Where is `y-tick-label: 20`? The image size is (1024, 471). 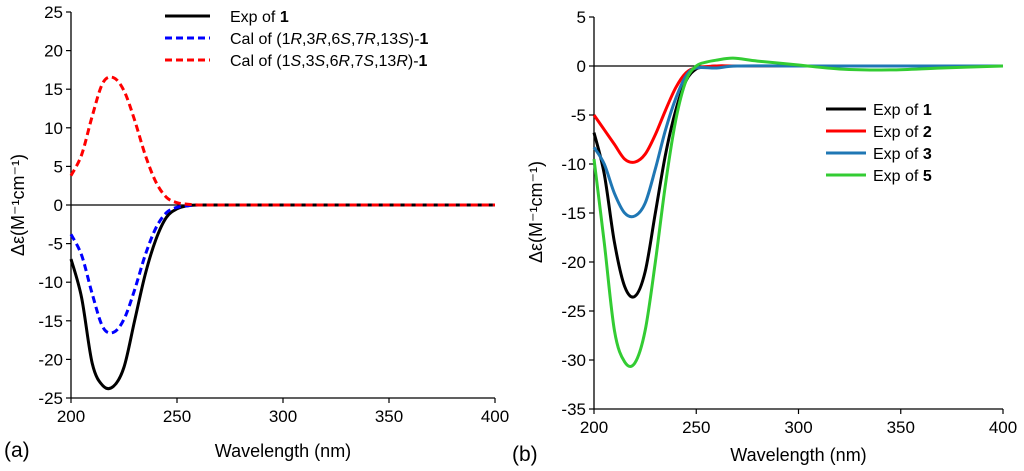
y-tick-label: 20 is located at coordinates (53, 51).